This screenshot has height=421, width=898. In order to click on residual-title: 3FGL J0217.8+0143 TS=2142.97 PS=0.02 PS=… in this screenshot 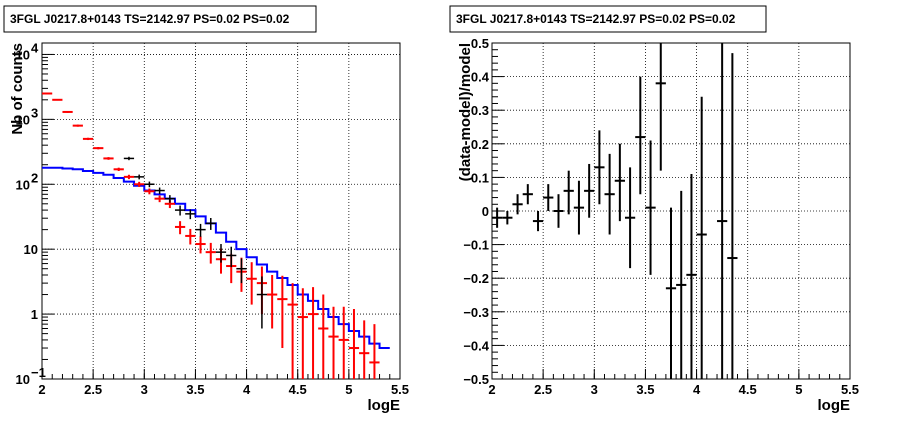, I will do `click(596, 19)`.